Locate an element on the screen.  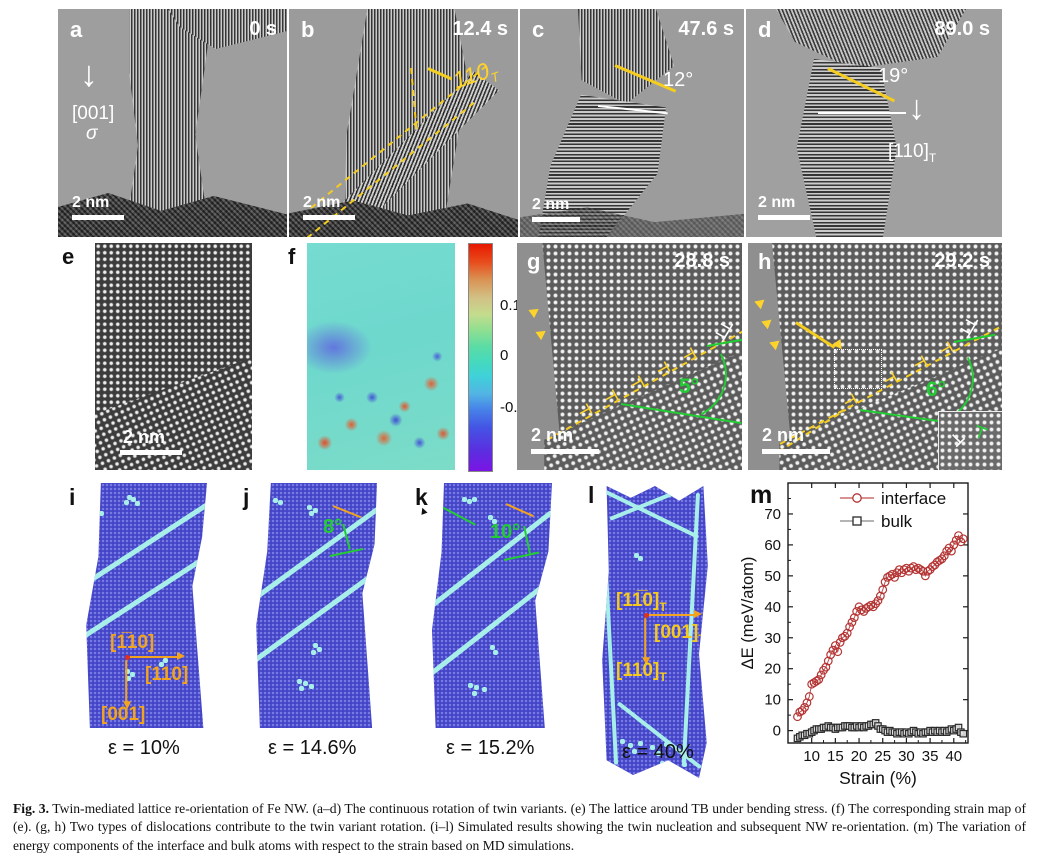
twin-boundary-lower is located at coordinates (490, 634).